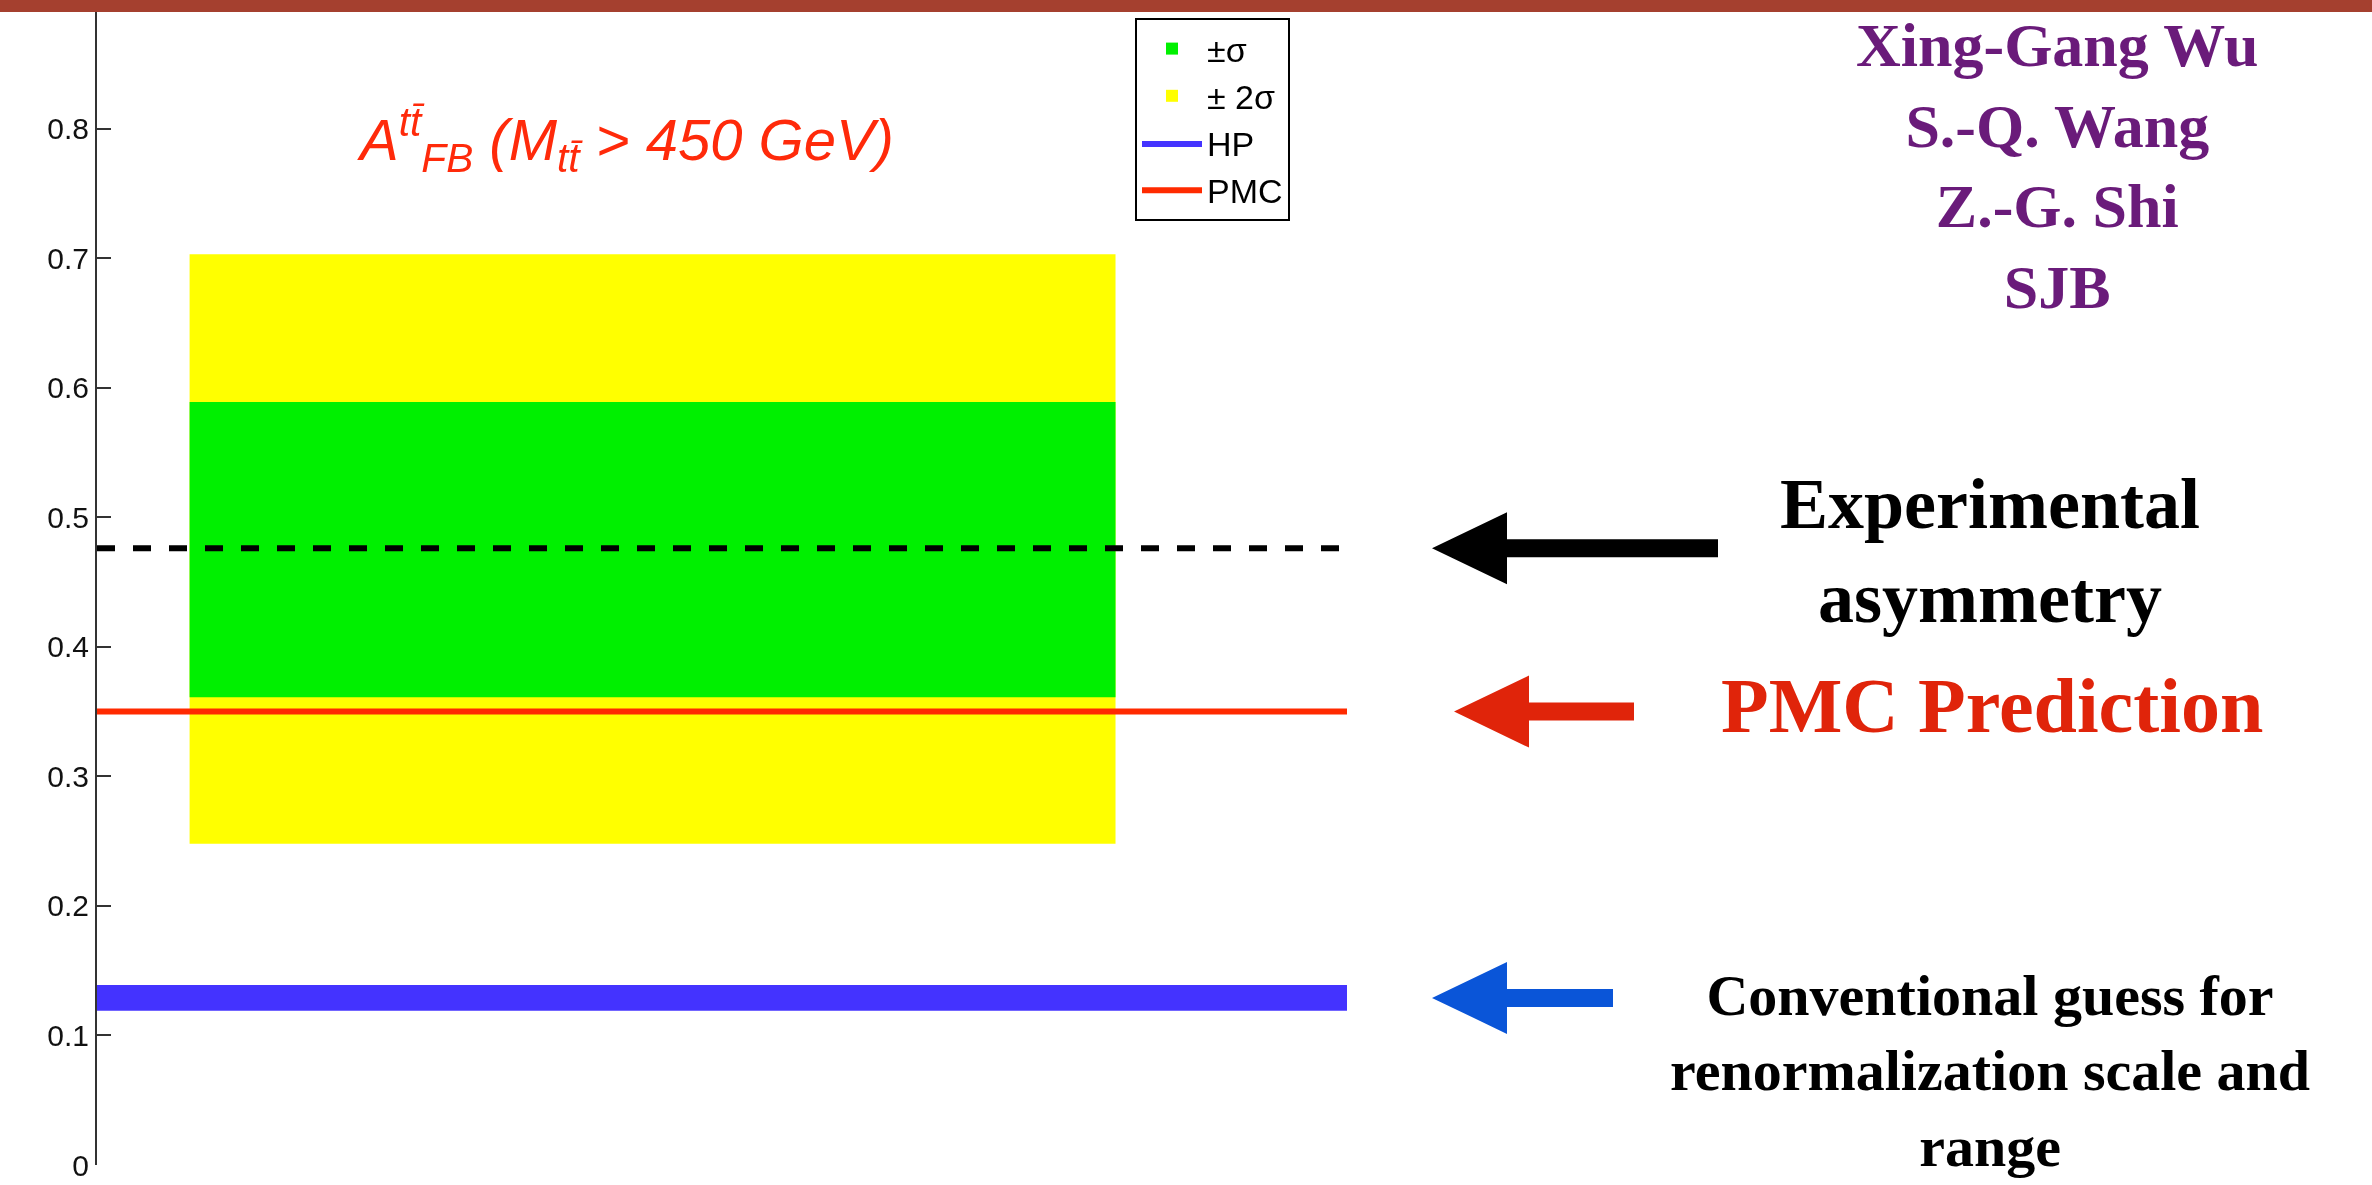 This screenshot has height=1185, width=2372. Describe the element at coordinates (1992, 705) in the screenshot. I see `annotation: PMC Prediction` at that location.